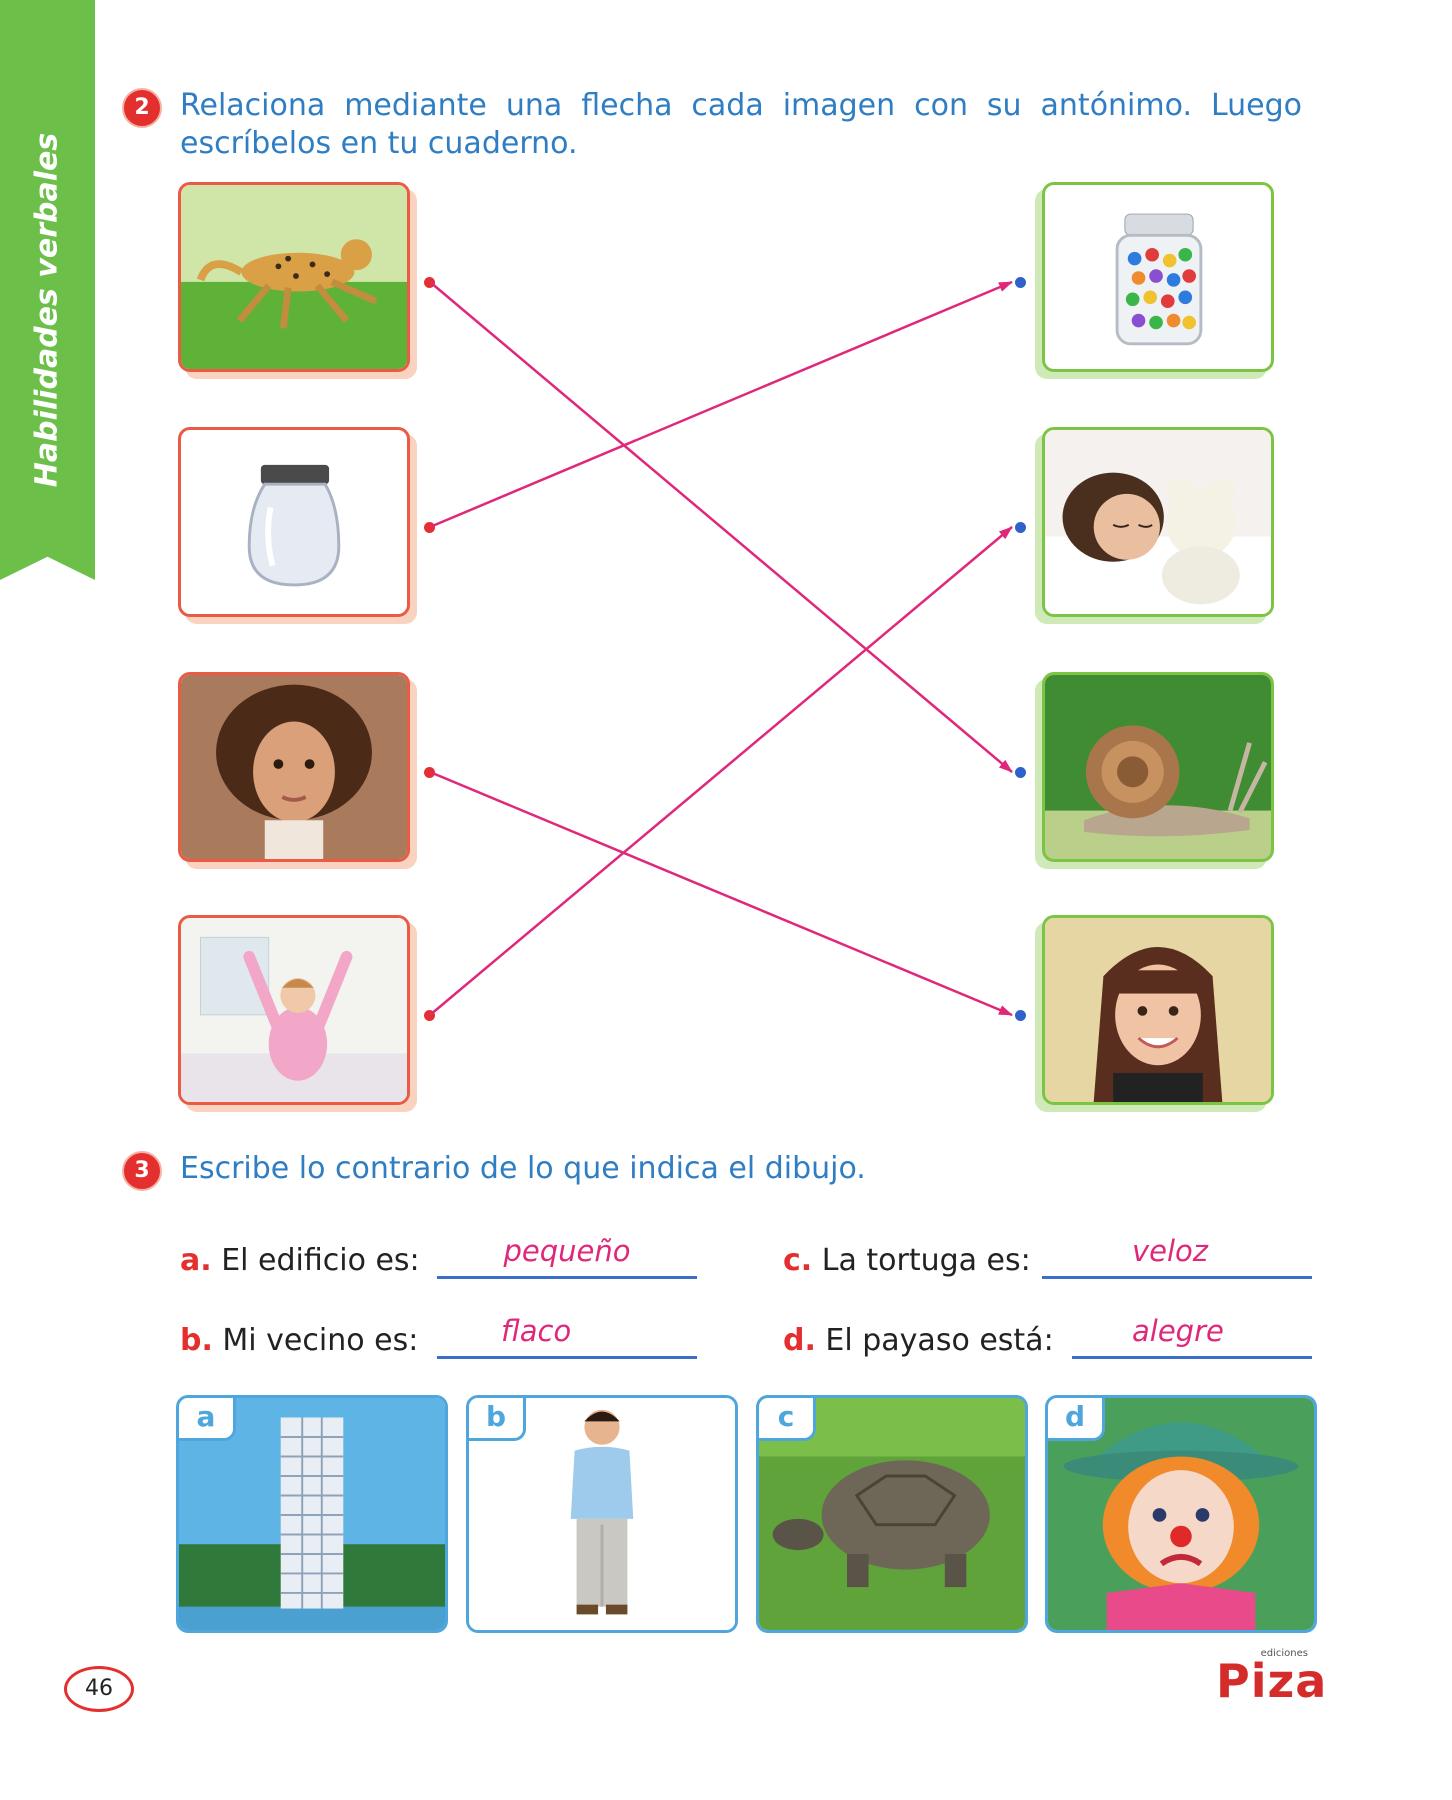 The image size is (1452, 1800). What do you see at coordinates (1076, 1419) in the screenshot?
I see `picture-tag: d` at bounding box center [1076, 1419].